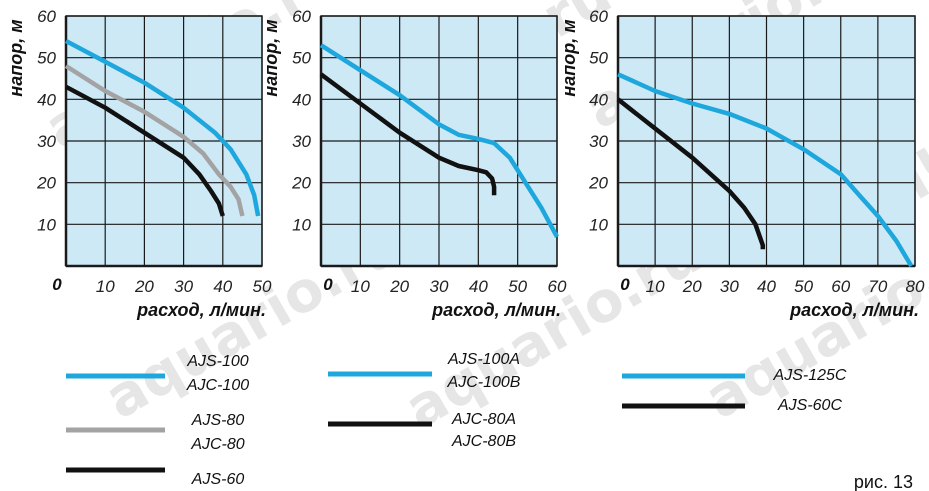 The height and width of the screenshot is (491, 929). What do you see at coordinates (155, 432) in the screenshot?
I see `legend-item: AJS-80 AJC-80` at bounding box center [155, 432].